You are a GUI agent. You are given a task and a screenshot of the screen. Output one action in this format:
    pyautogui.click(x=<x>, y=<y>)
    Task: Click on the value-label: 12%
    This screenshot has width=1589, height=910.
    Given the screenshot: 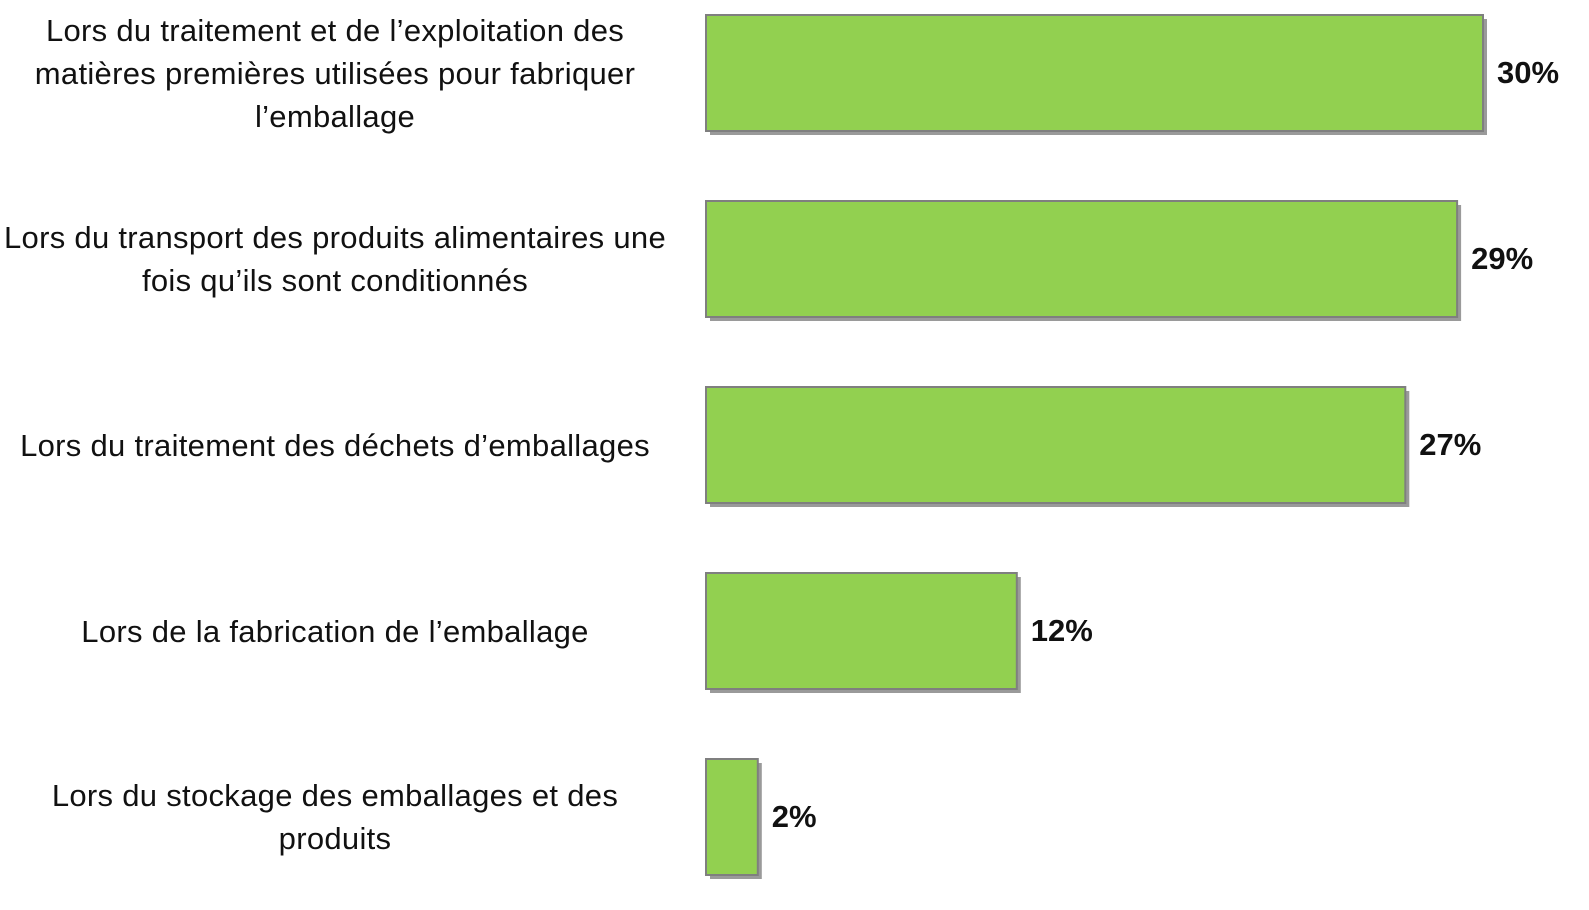 What is the action you would take?
    pyautogui.click(x=1062, y=630)
    